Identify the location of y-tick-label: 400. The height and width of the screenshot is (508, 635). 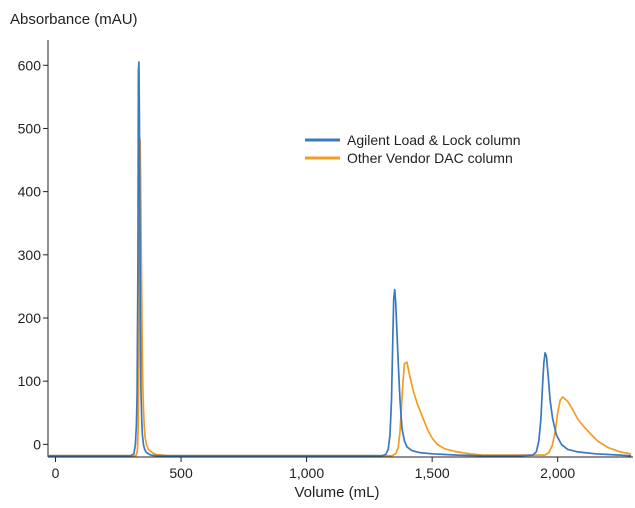
(30, 192).